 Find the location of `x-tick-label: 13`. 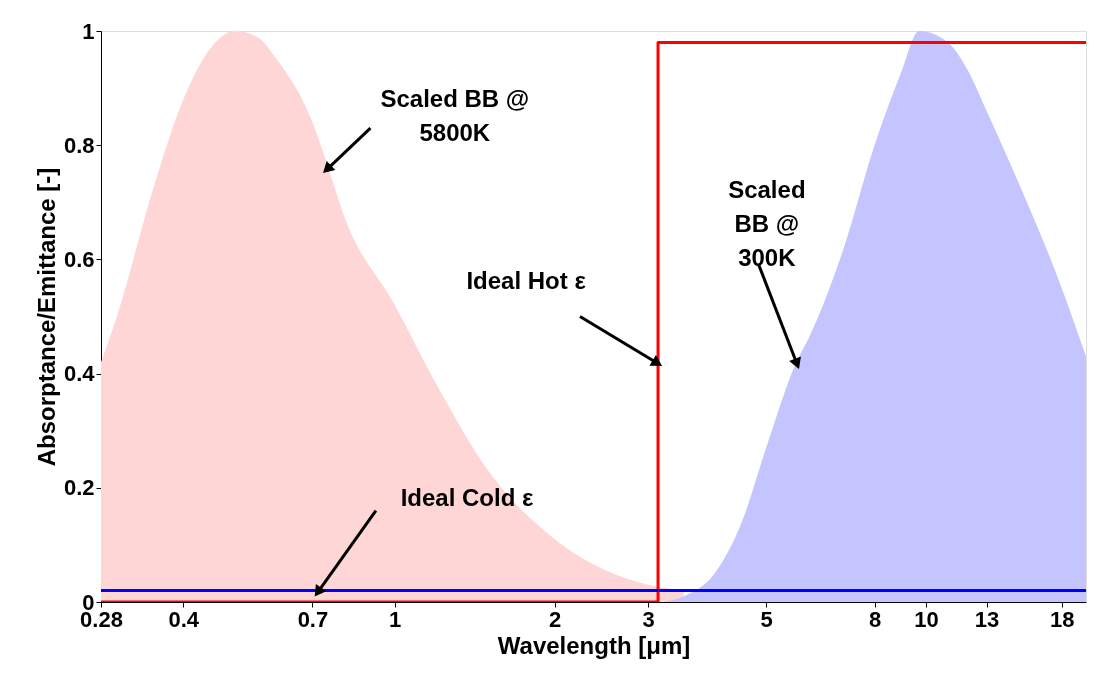

x-tick-label: 13 is located at coordinates (987, 619).